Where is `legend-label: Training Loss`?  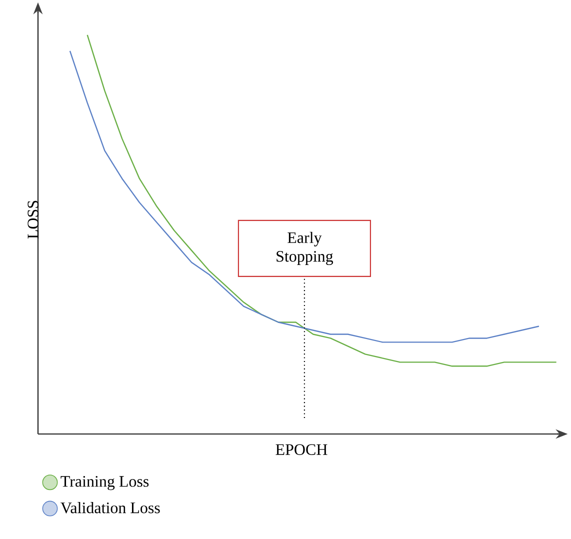
legend-label: Training Loss is located at coordinates (104, 483).